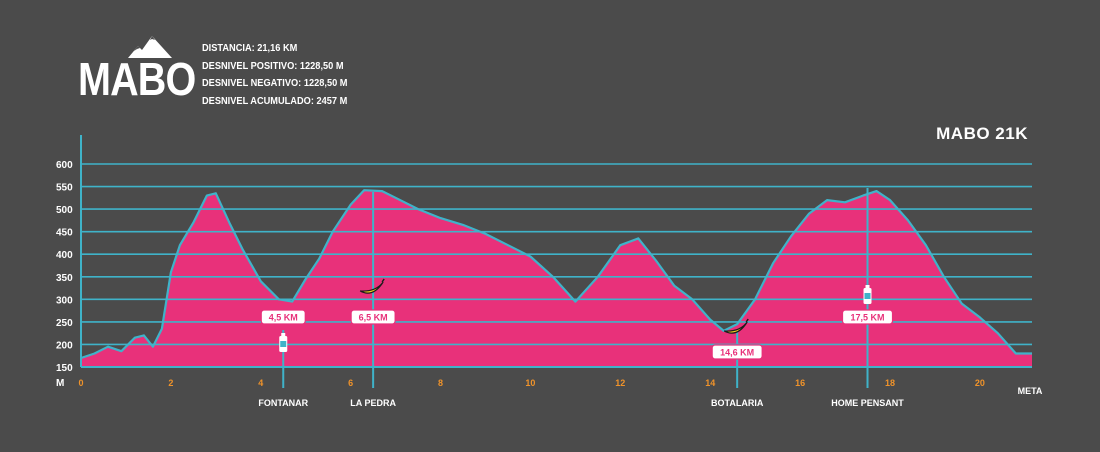 The image size is (1100, 452). Describe the element at coordinates (373, 403) in the screenshot. I see `location-label: LA PEDRA` at that location.